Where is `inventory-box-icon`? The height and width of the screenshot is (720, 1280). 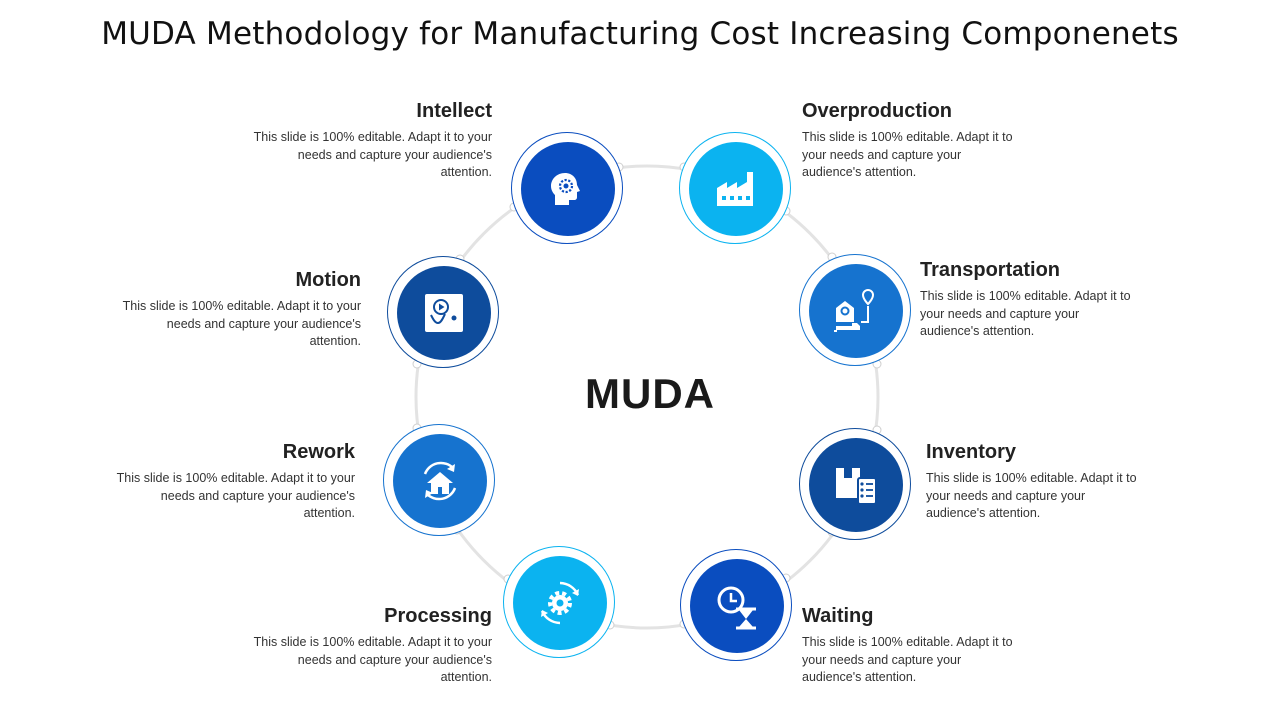 inventory-box-icon is located at coordinates (856, 486).